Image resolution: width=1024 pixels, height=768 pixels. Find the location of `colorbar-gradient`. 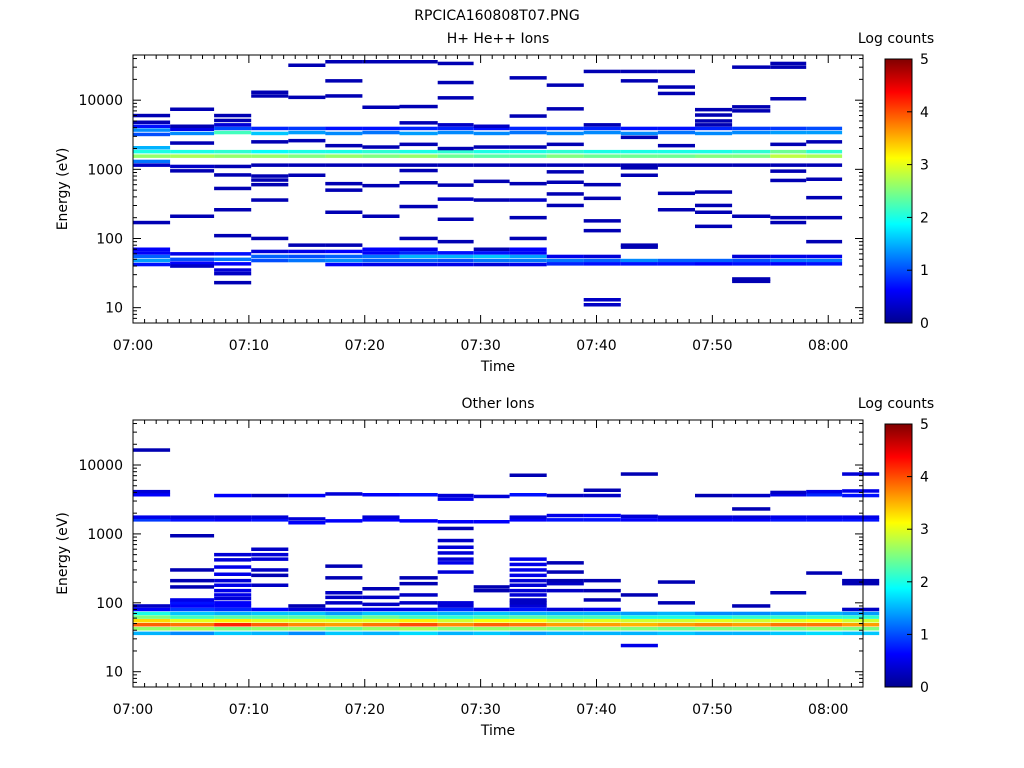

colorbar-gradient is located at coordinates (898, 555).